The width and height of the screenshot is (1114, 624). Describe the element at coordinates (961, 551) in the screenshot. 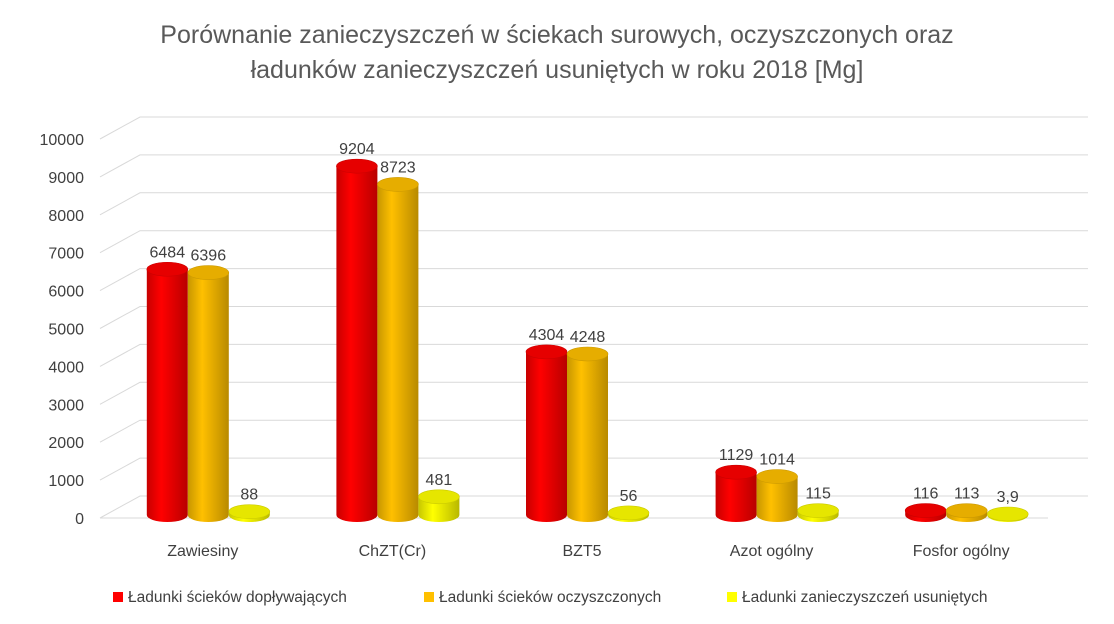

I see `category-label: Fosfor ogólny` at that location.